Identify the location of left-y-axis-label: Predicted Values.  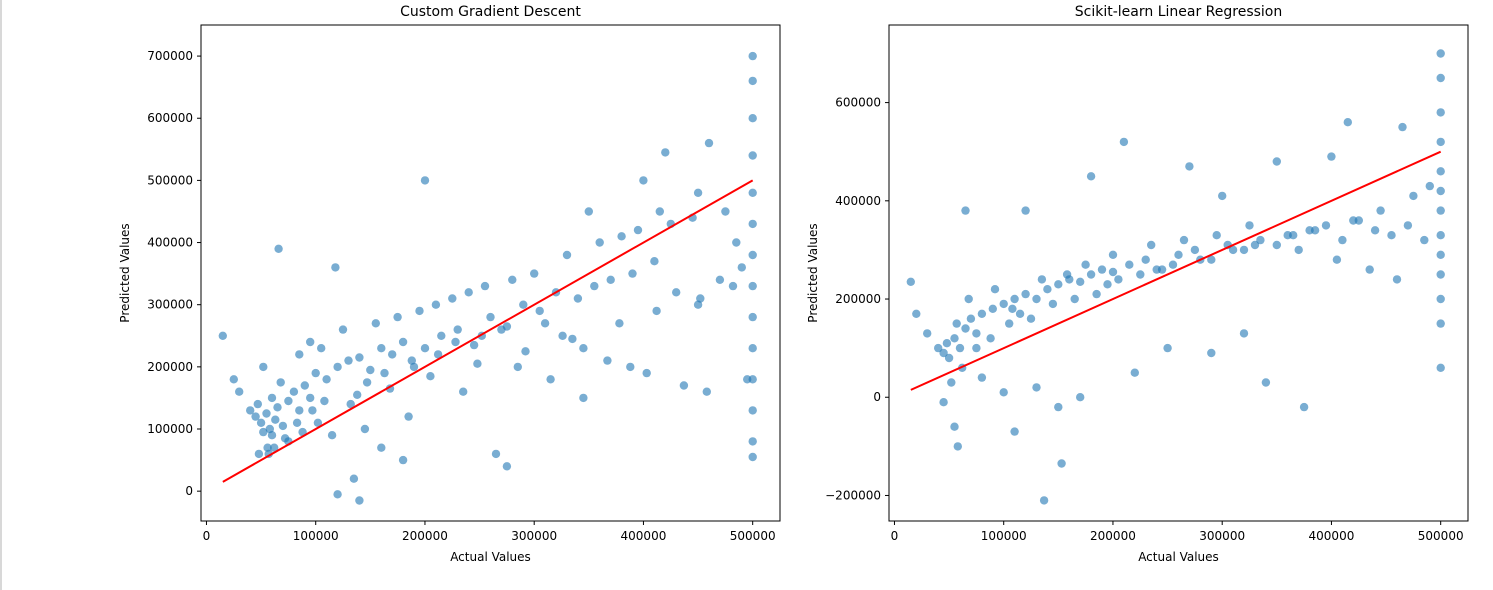
(125, 272).